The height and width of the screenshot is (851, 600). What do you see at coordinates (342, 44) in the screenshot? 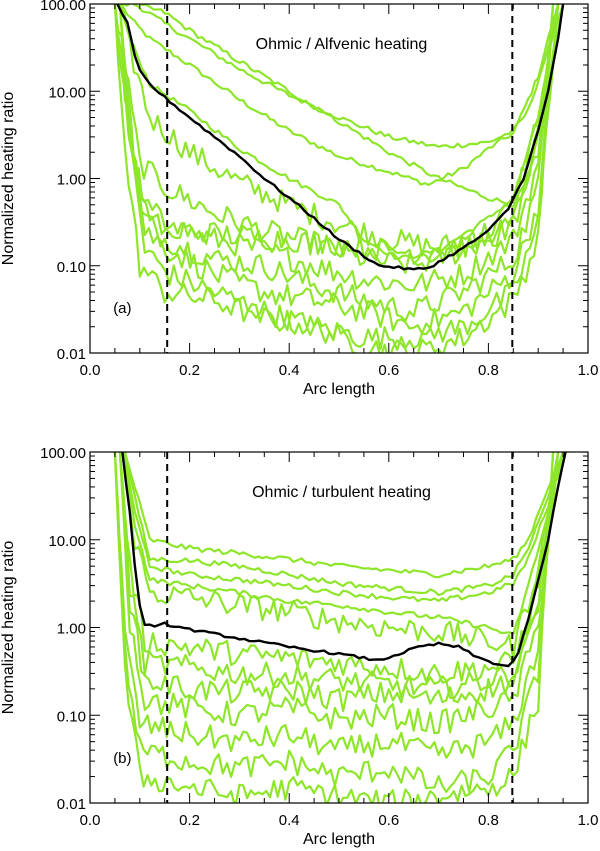
I see `chart-title: Ohmic / Alfvenic heating` at bounding box center [342, 44].